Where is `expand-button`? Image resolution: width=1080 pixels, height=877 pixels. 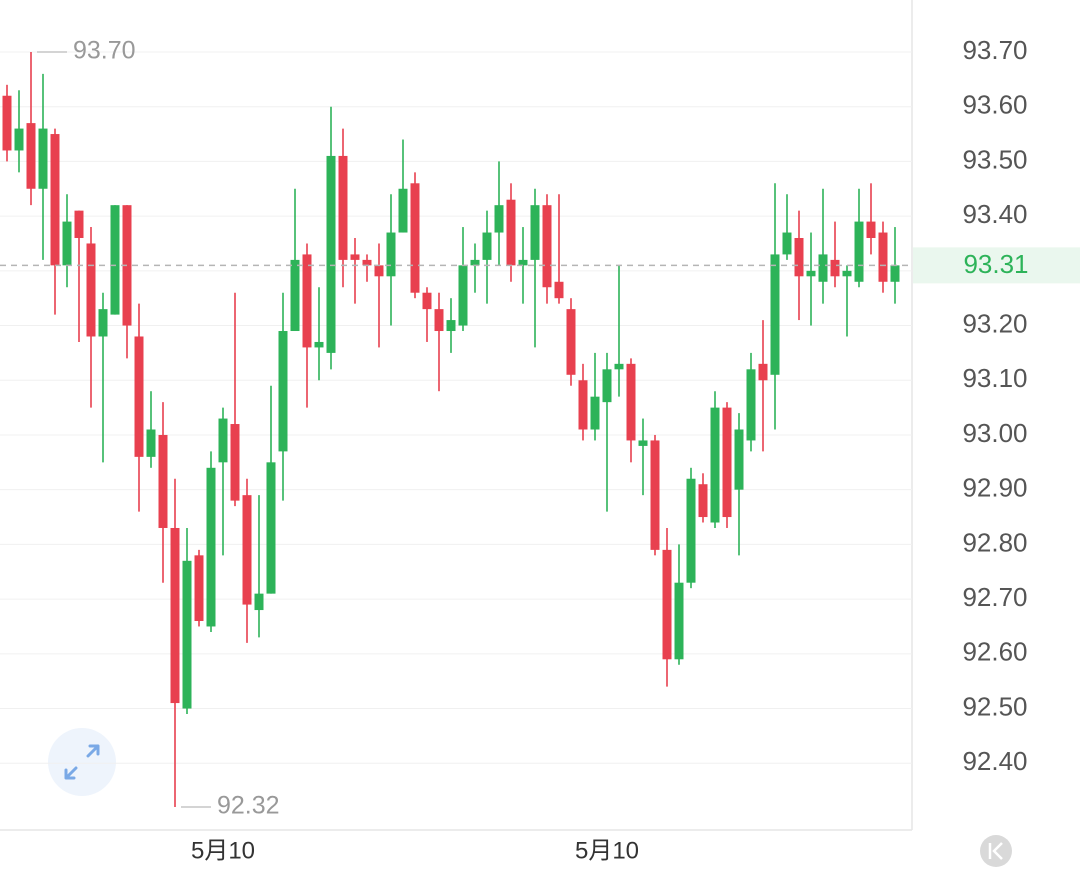 expand-button is located at coordinates (82, 762).